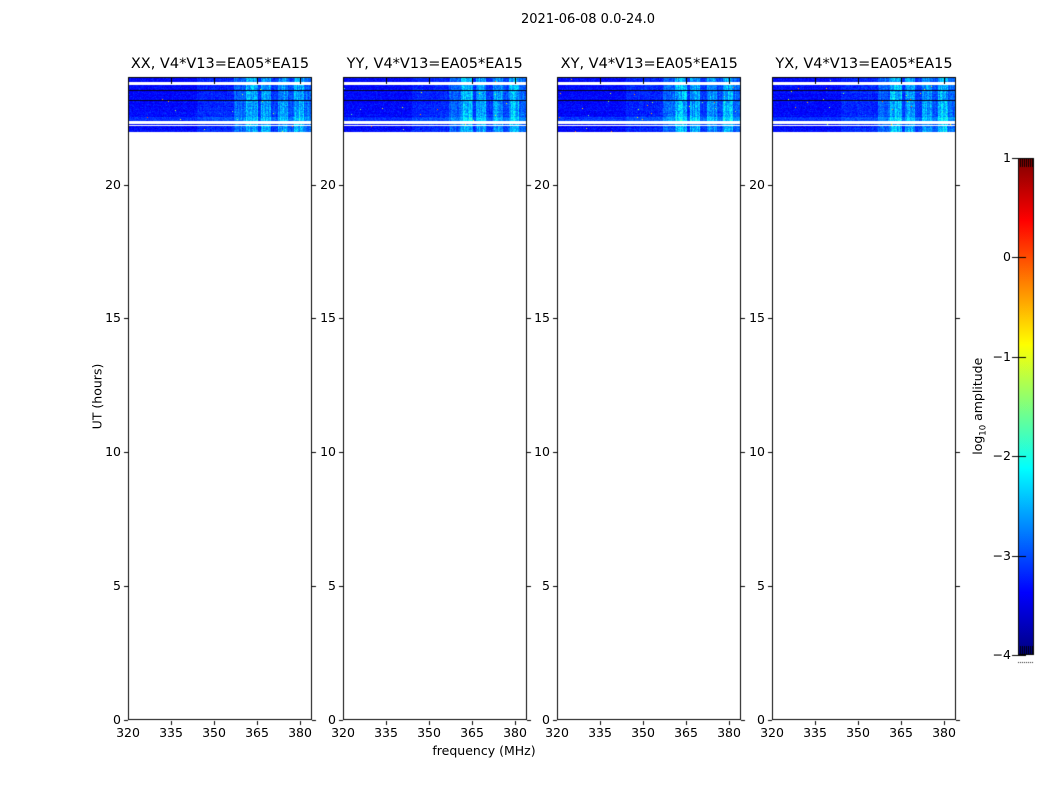 The height and width of the screenshot is (800, 1050). What do you see at coordinates (484, 750) in the screenshot?
I see `x-axis-label: frequency (MHz)` at bounding box center [484, 750].